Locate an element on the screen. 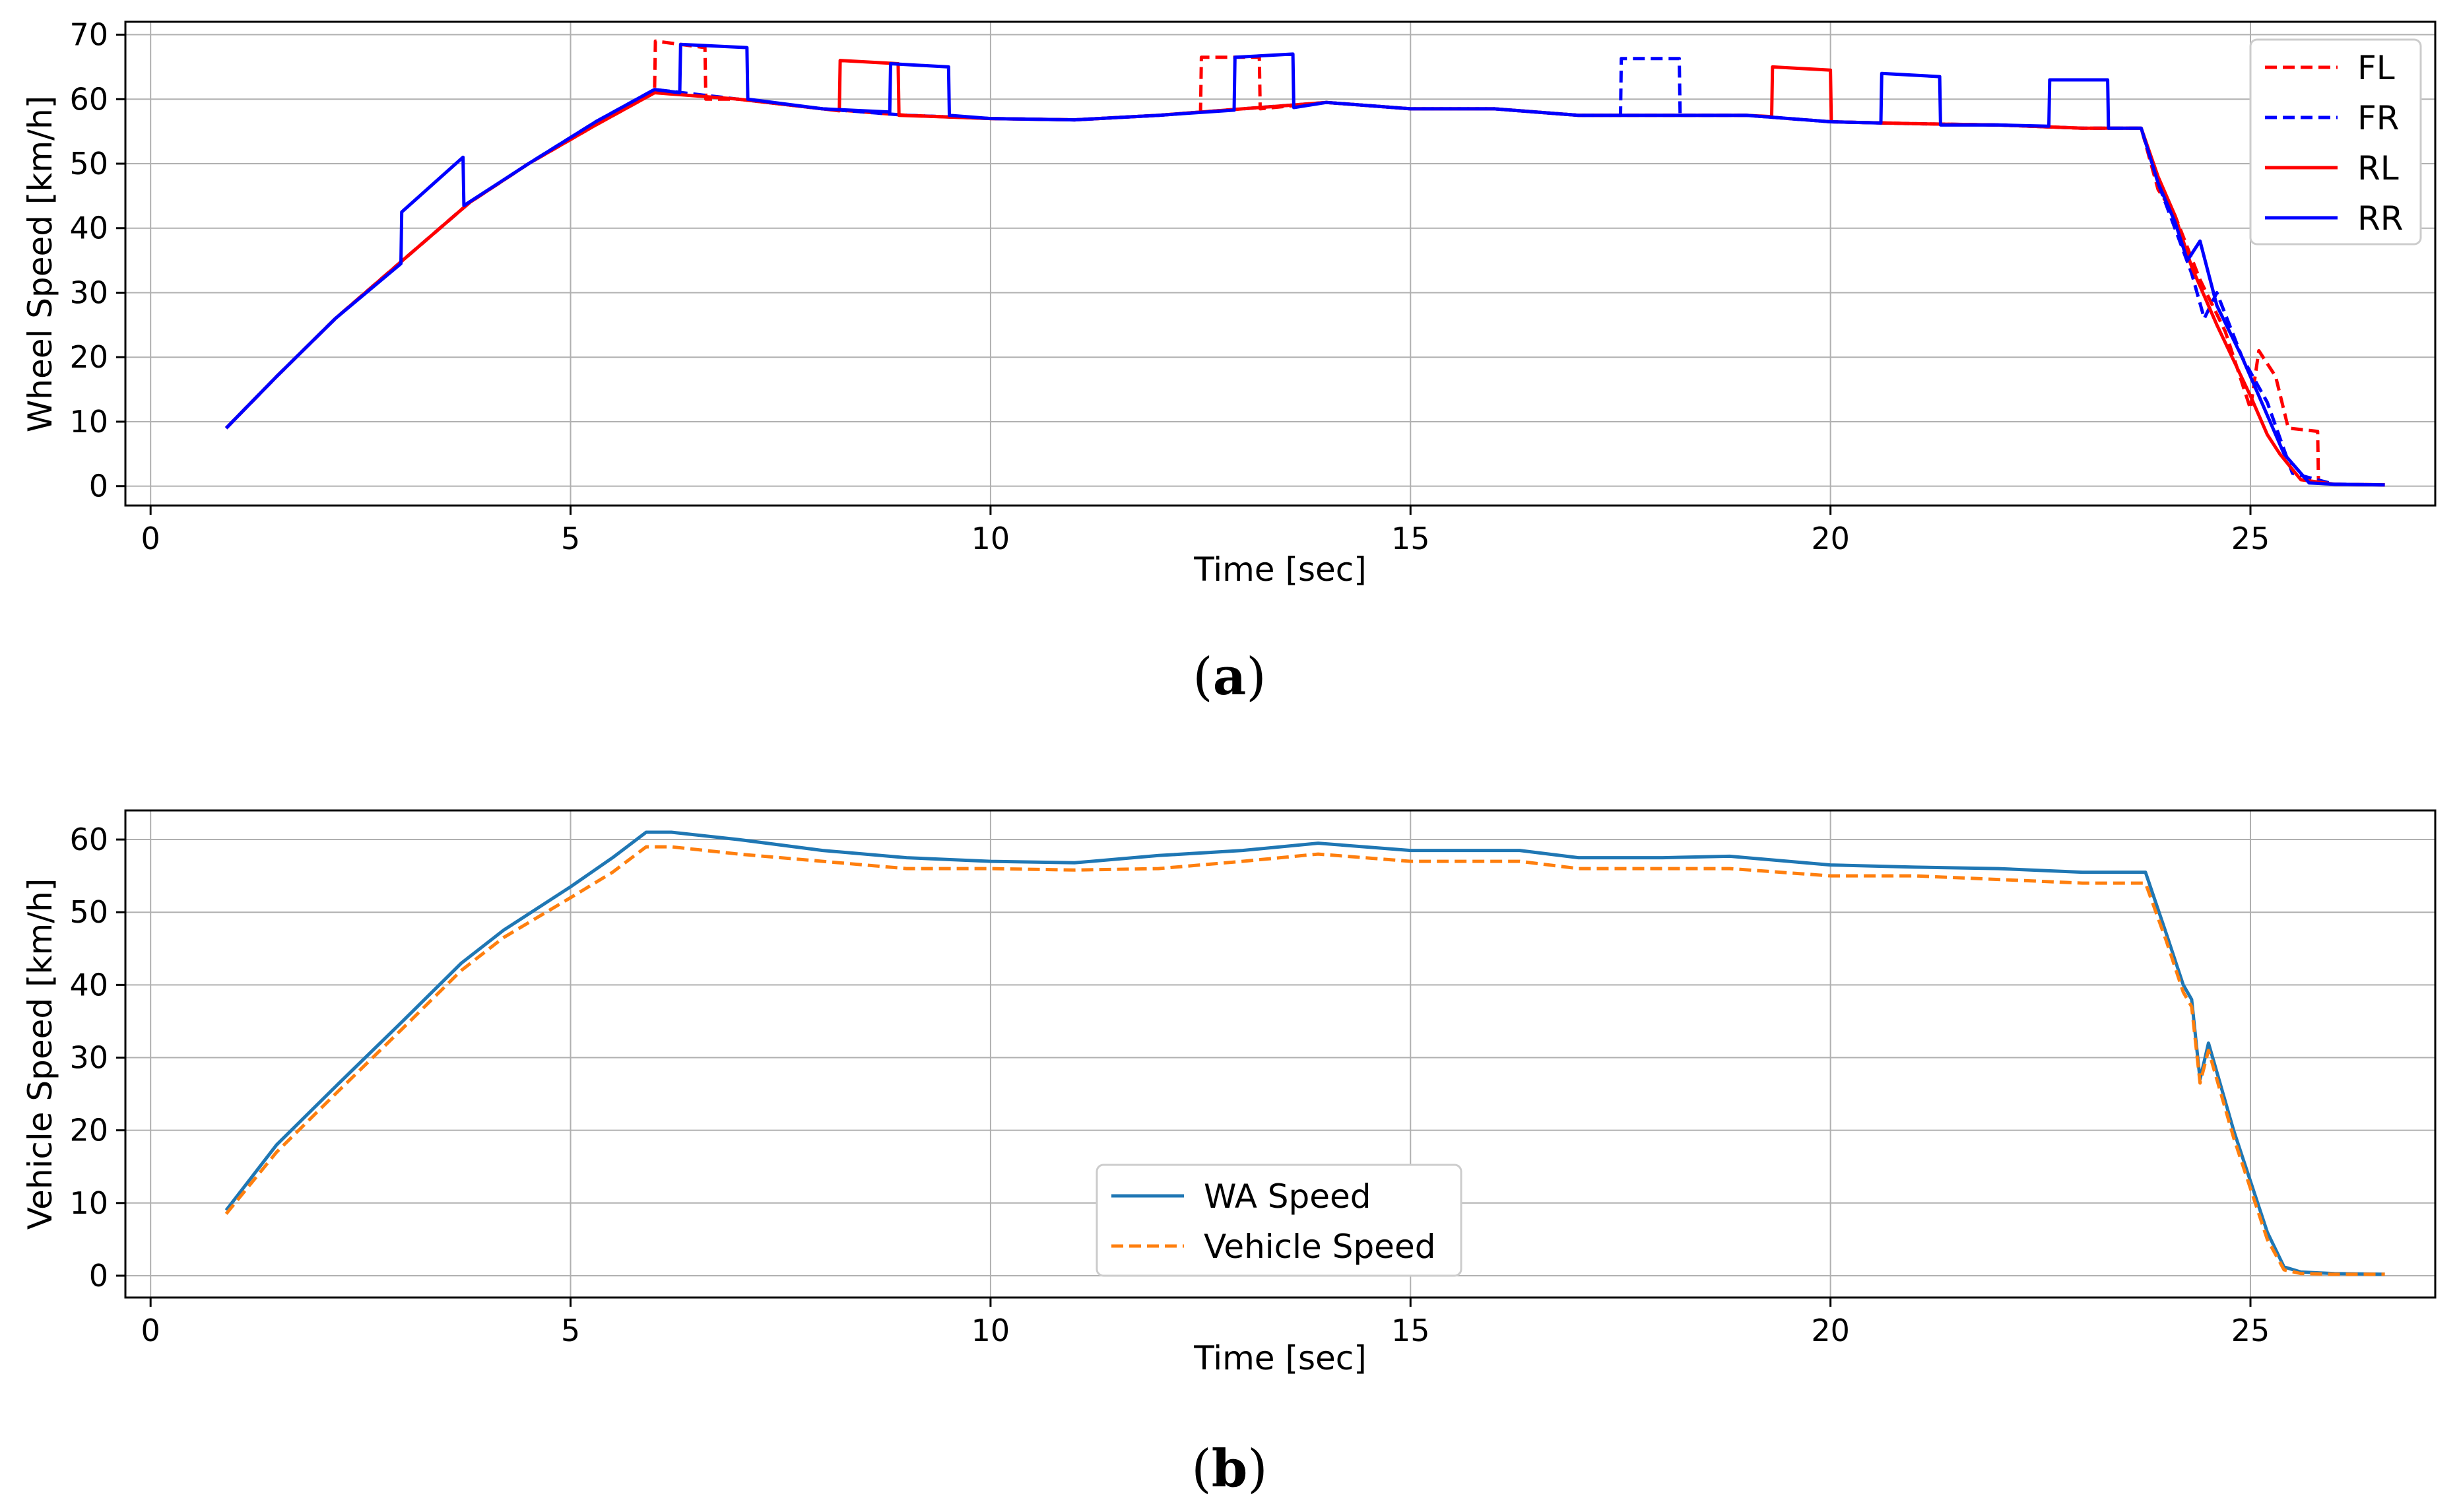 The width and height of the screenshot is (2459, 1512). legend-a: FL FR RL RR is located at coordinates (2336, 142).